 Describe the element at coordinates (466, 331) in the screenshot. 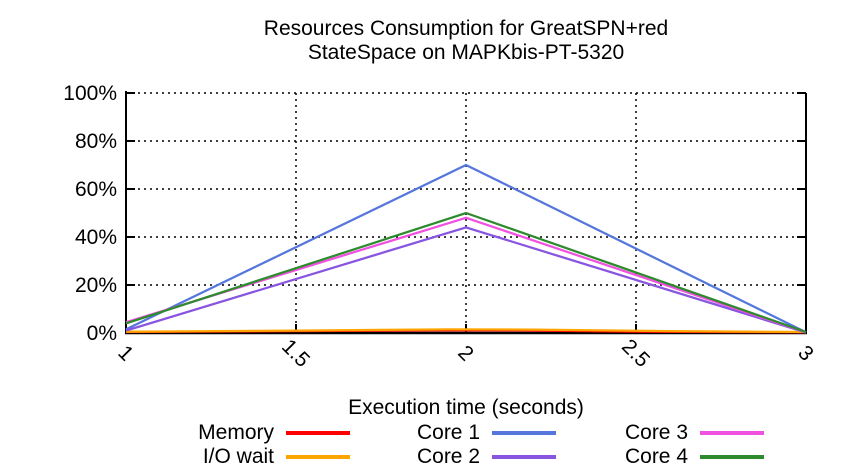

I see `series-line-i-o-wait` at that location.